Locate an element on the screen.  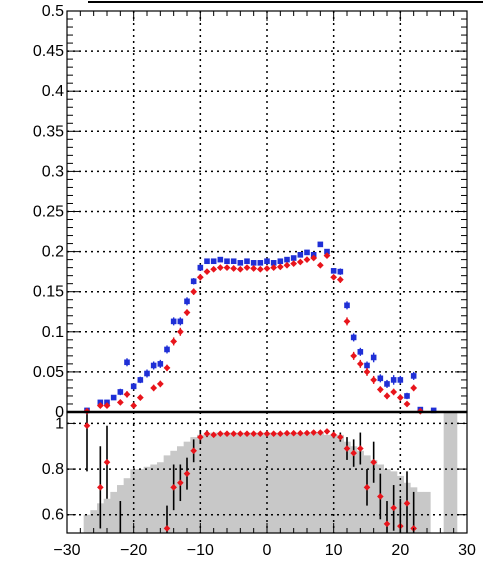
x-tick-label: 30 is located at coordinates (467, 550).